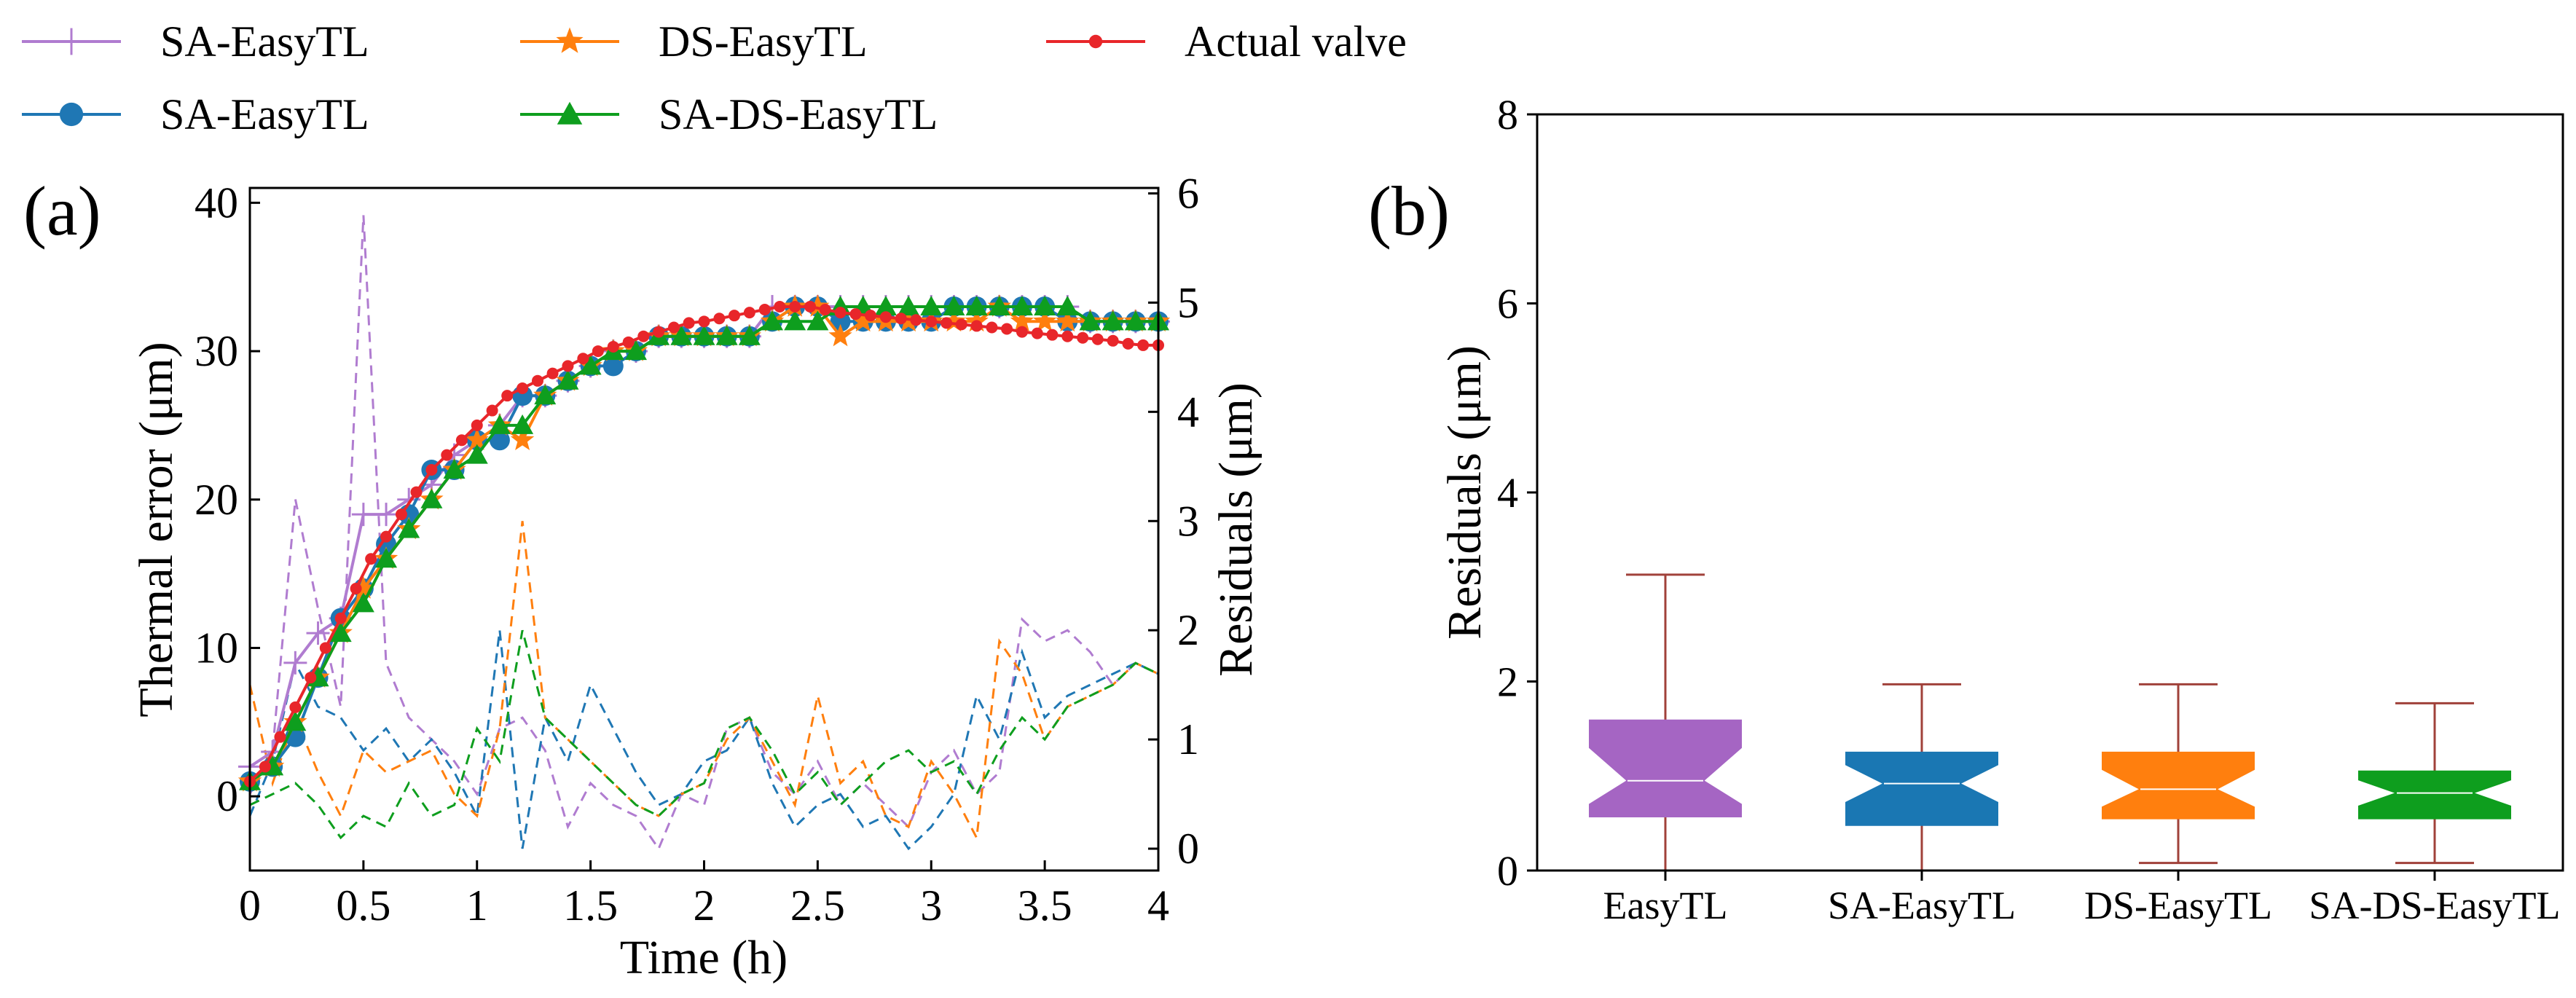 The image size is (2576, 998). Describe the element at coordinates (216, 648) in the screenshot. I see `y-tick-label: 10` at that location.